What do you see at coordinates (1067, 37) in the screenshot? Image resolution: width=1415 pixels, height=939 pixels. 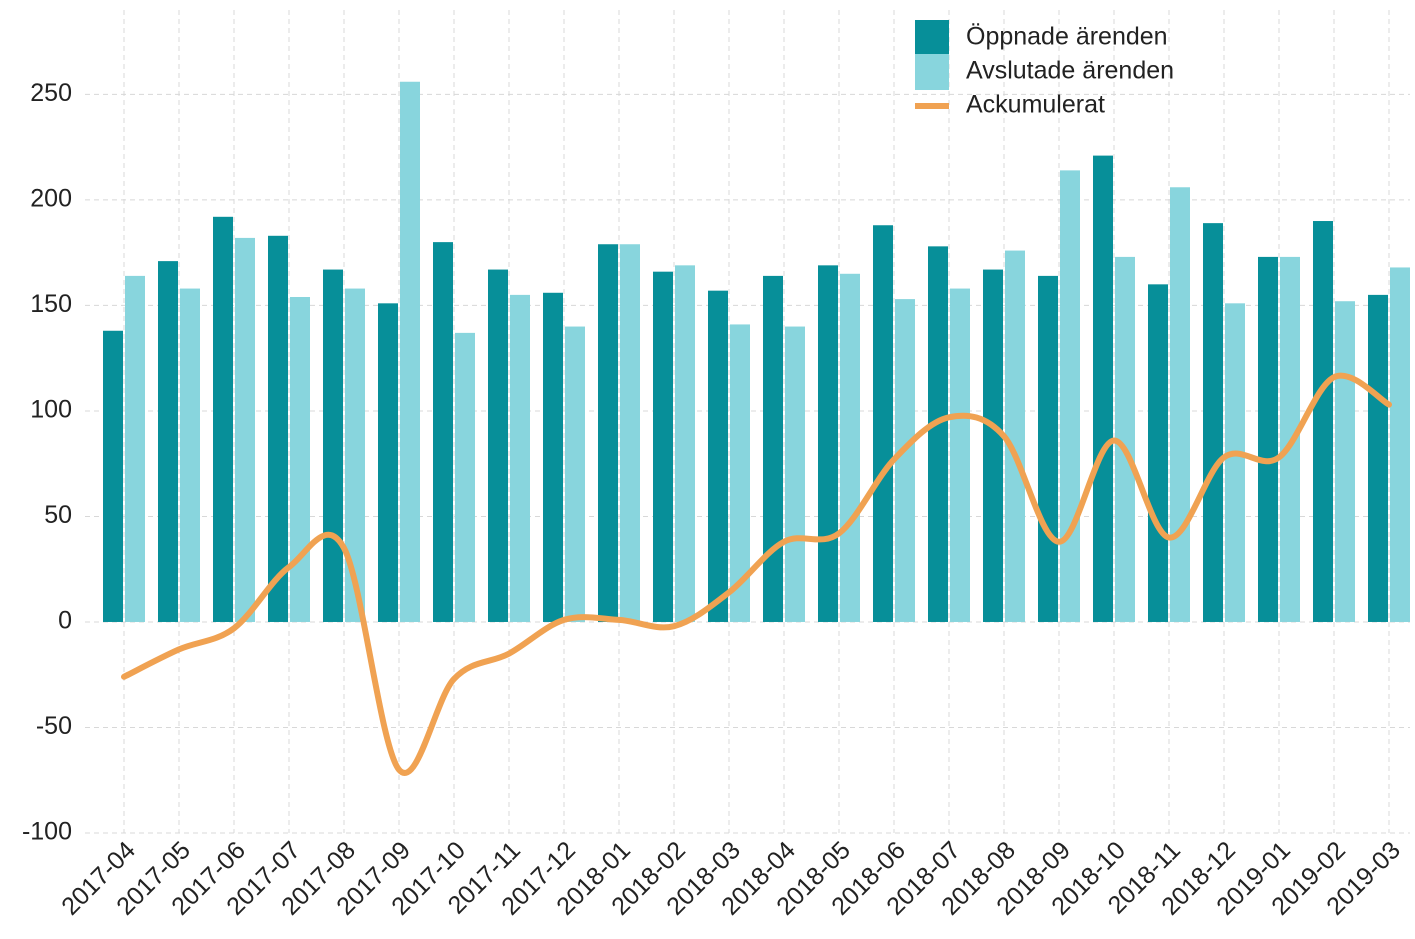 I see `legend-label: Öppnade ärenden` at bounding box center [1067, 37].